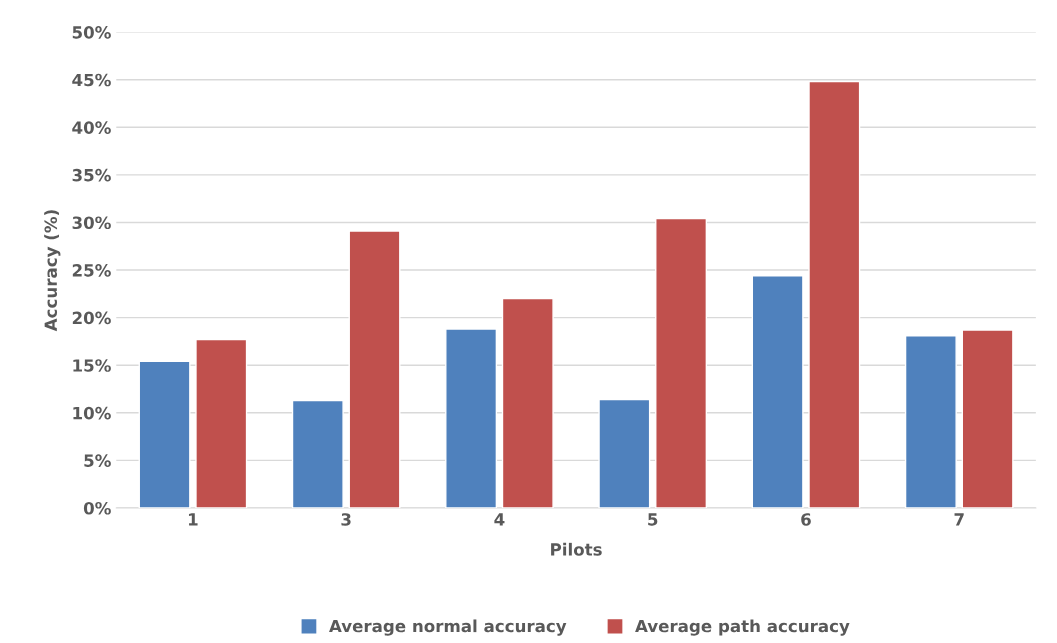 The height and width of the screenshot is (643, 1057). Describe the element at coordinates (92, 413) in the screenshot. I see `y-tick-label: 10%` at that location.